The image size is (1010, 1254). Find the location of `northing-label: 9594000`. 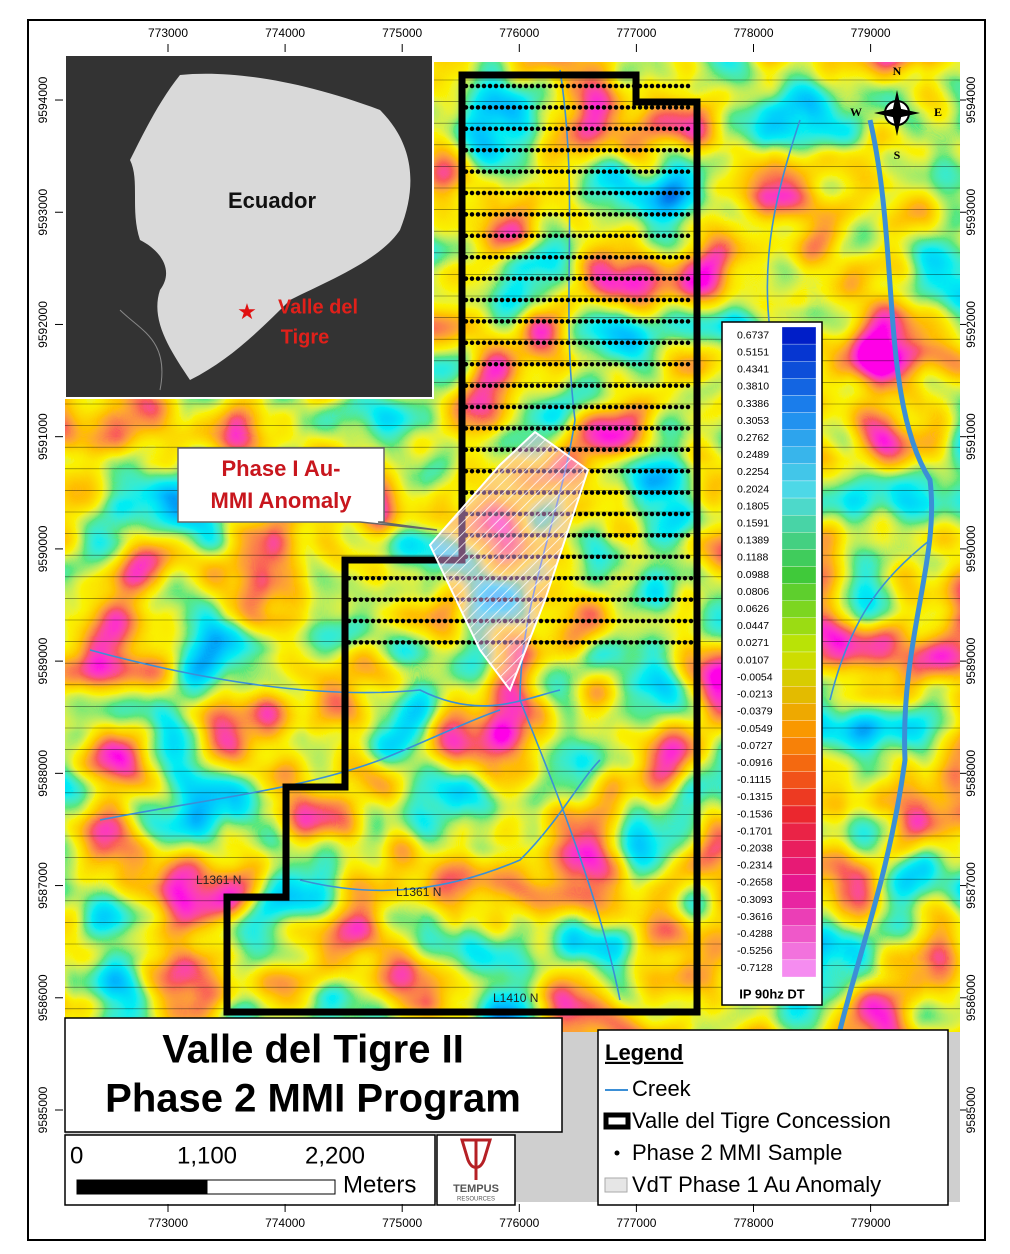

northing-label: 9594000 is located at coordinates (971, 99).